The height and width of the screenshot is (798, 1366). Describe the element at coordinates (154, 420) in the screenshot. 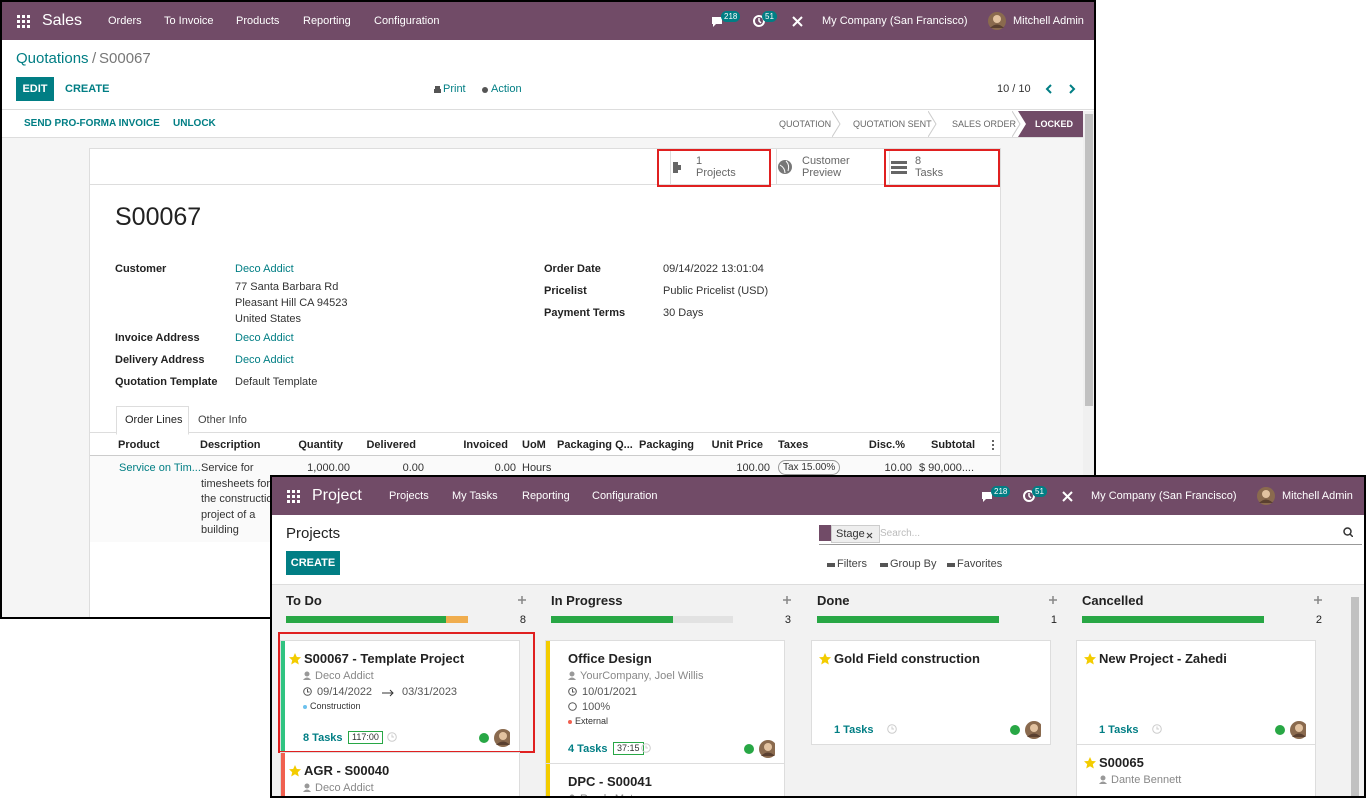

I see `tab: Order Lines` at that location.